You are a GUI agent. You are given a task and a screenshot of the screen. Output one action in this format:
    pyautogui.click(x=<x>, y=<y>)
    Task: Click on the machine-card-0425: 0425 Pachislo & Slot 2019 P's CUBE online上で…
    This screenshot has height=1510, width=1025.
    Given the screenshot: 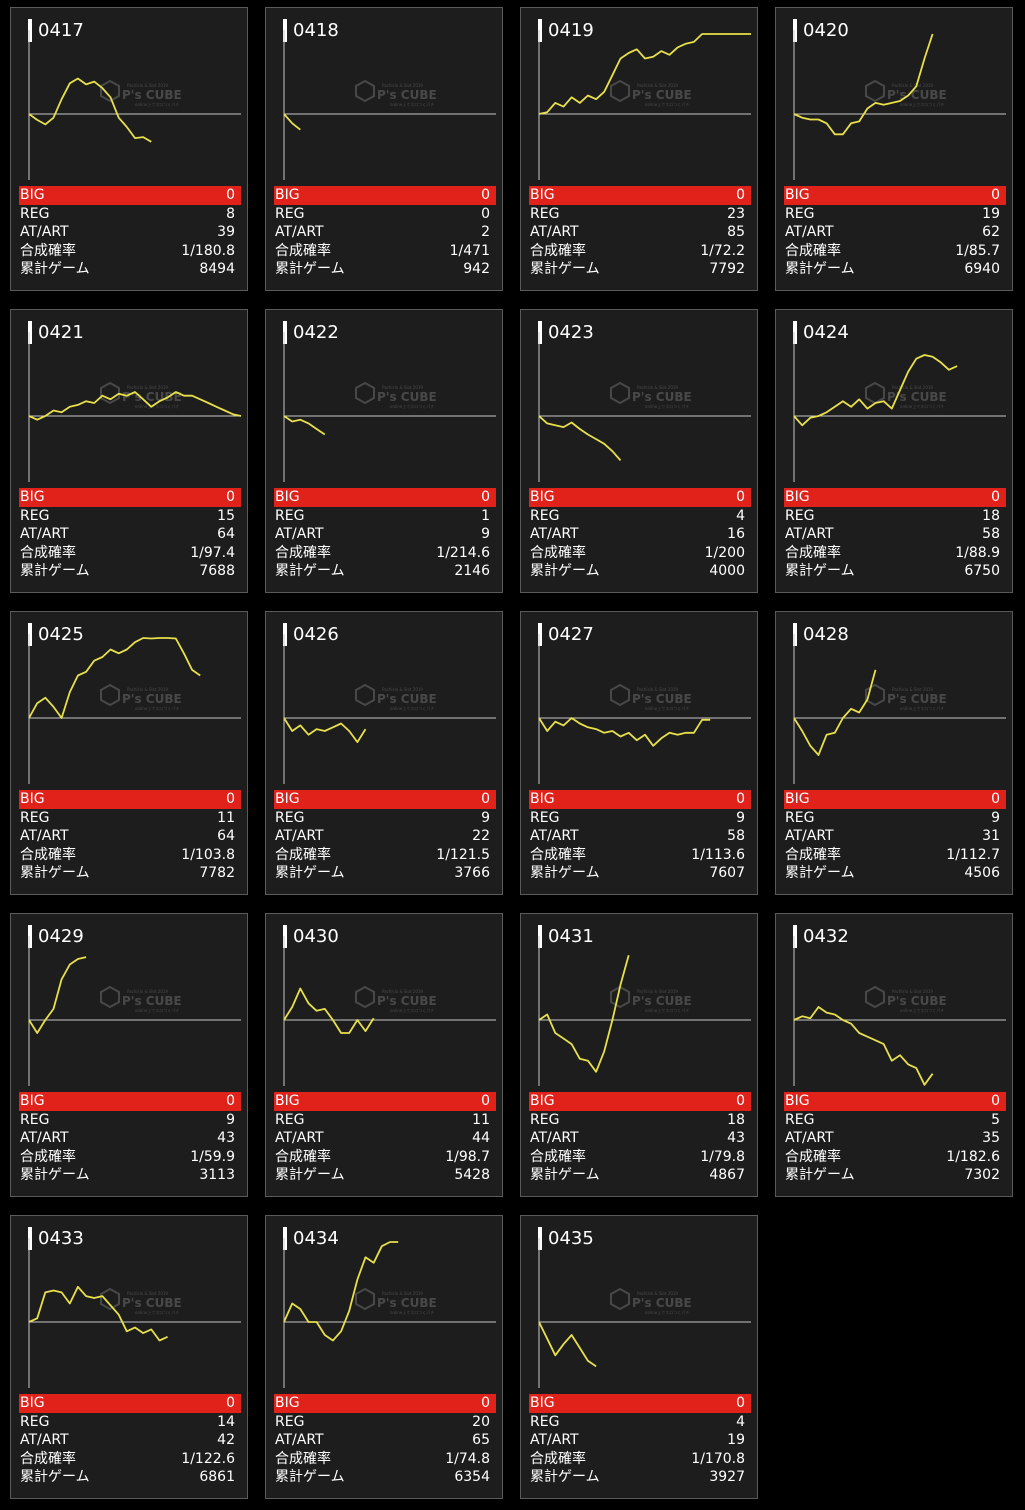 What is the action you would take?
    pyautogui.click(x=129, y=753)
    